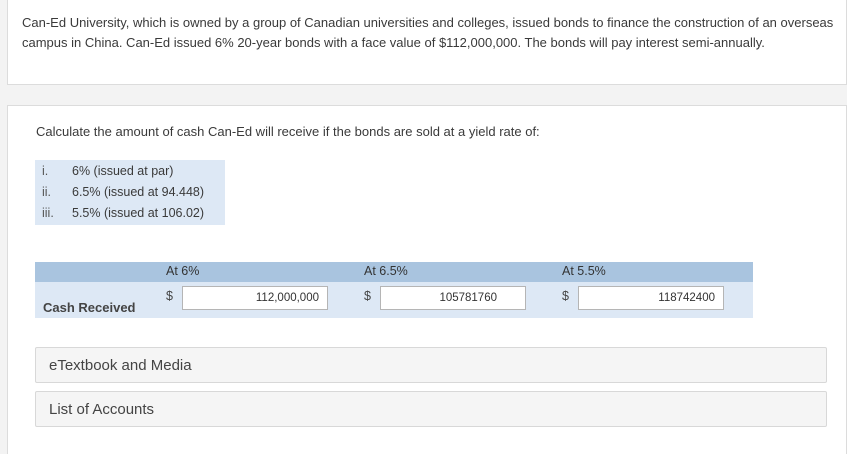 This screenshot has height=454, width=847. What do you see at coordinates (651, 298) in the screenshot?
I see `cash-5-5pct-input` at bounding box center [651, 298].